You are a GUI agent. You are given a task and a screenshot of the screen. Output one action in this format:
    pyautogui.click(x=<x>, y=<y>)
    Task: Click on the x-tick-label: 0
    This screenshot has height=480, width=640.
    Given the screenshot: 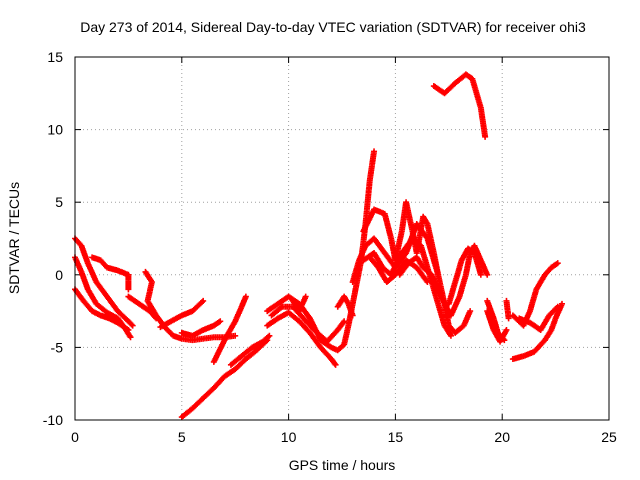 What is the action you would take?
    pyautogui.click(x=75, y=437)
    